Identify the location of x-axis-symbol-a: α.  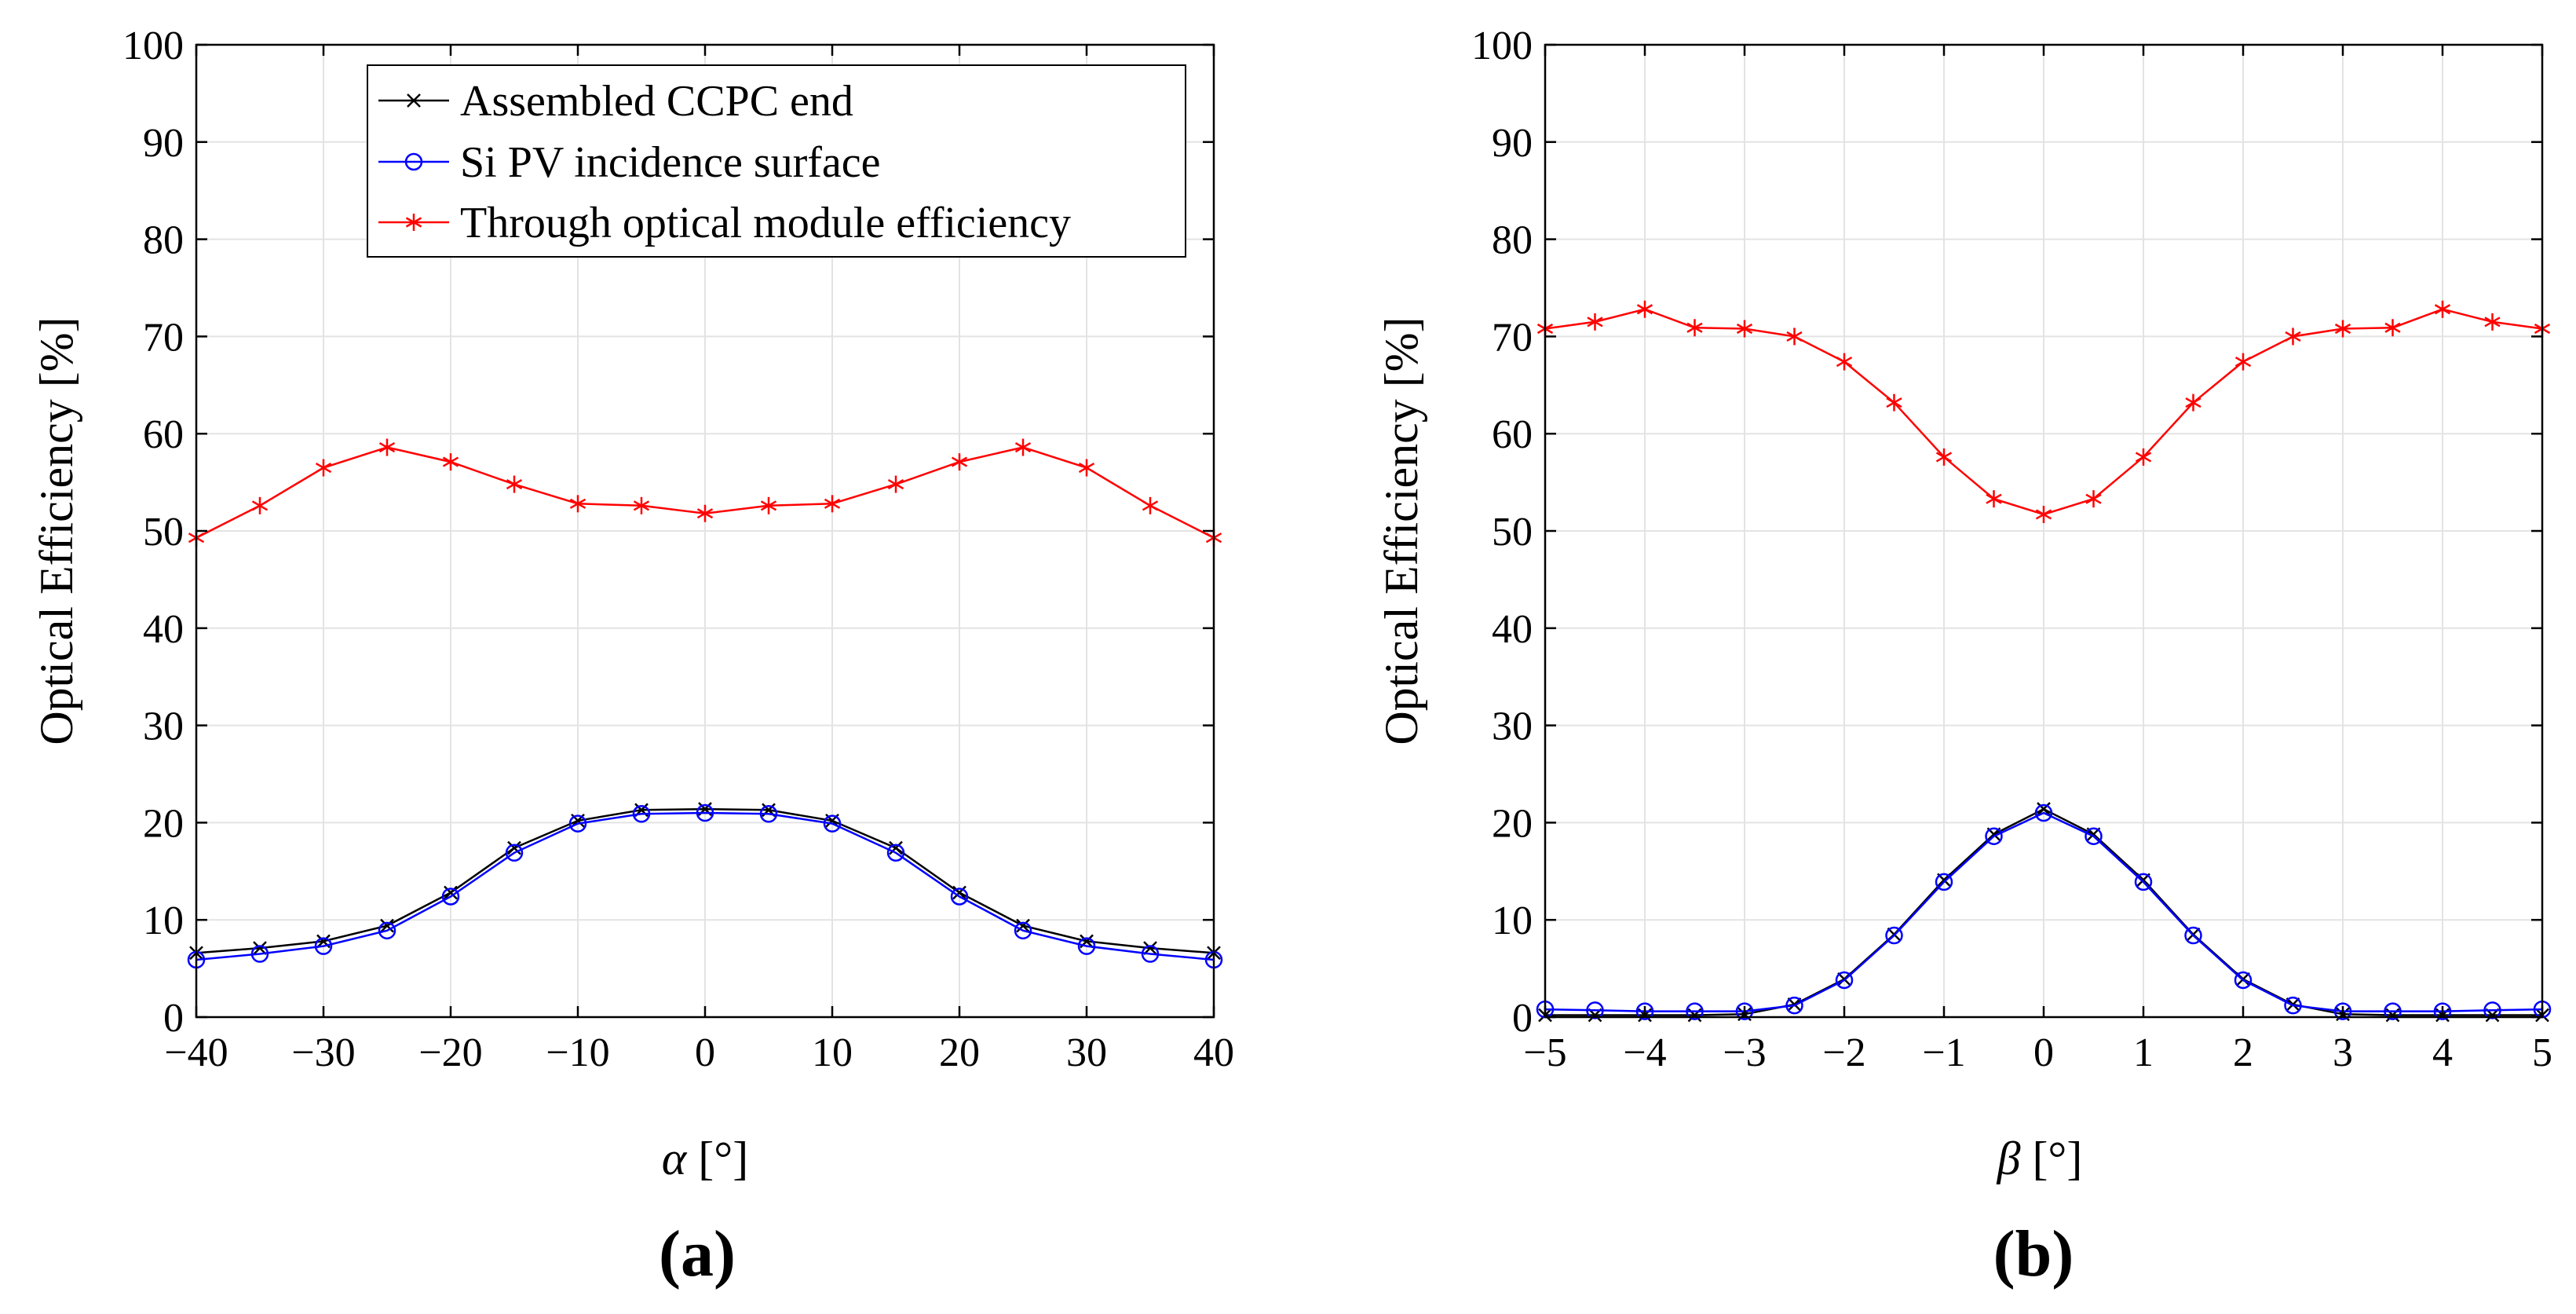
(675, 1158).